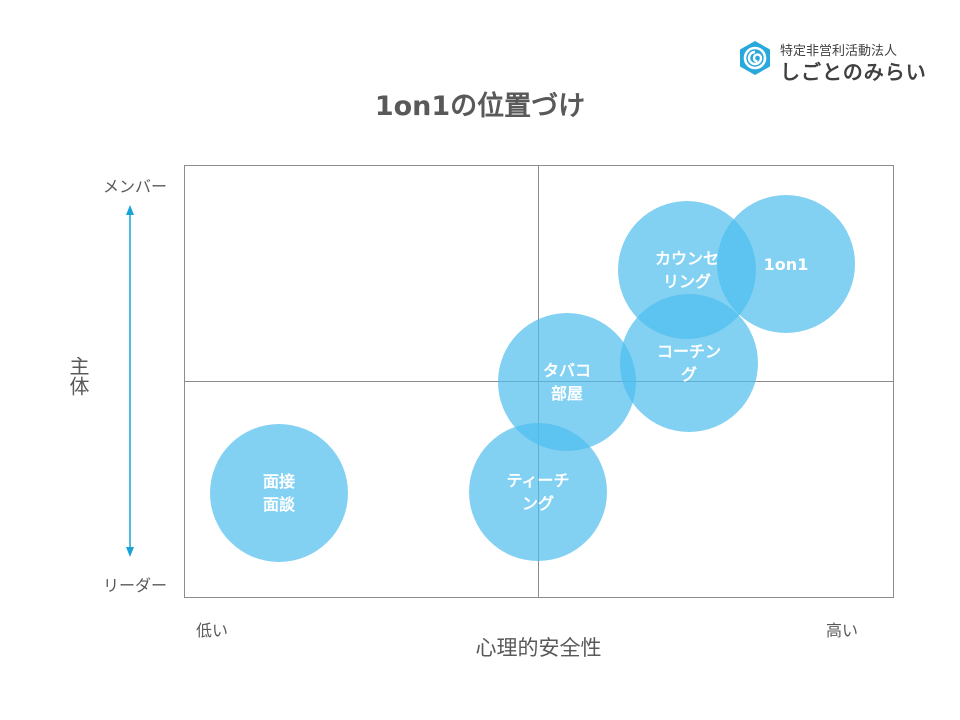 Image resolution: width=960 pixels, height=720 pixels. Describe the element at coordinates (134, 186) in the screenshot. I see `y-top-label: メンバー` at that location.